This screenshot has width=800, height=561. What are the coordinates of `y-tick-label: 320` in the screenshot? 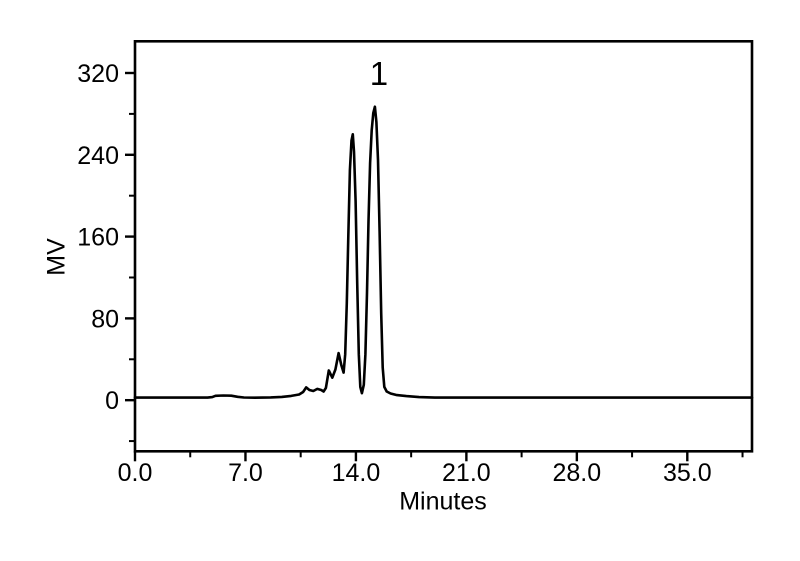 It's located at (98, 74).